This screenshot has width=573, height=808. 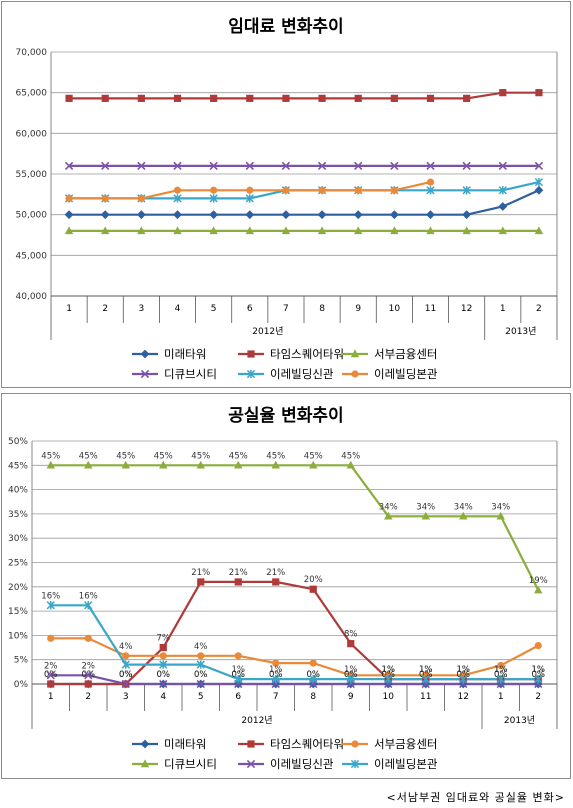 I want to click on rent-legend-label: 미래타워, so click(x=185, y=354).